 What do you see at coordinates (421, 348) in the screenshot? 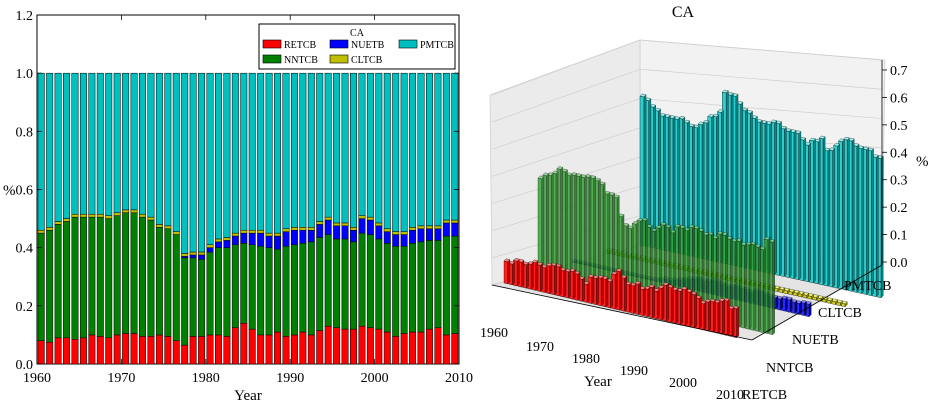
I see `bar-retcb-2005` at bounding box center [421, 348].